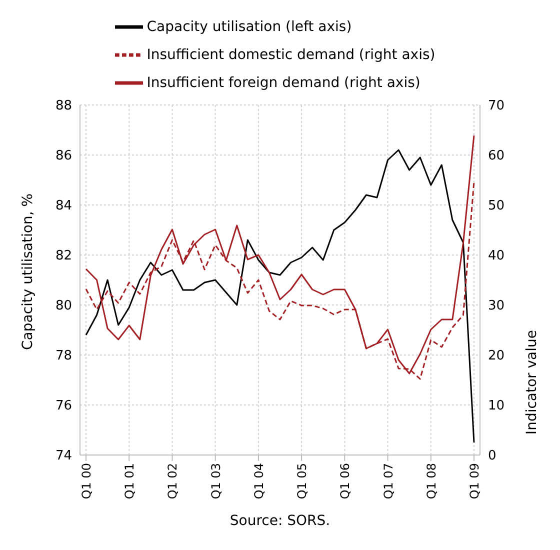 The width and height of the screenshot is (560, 550). Describe the element at coordinates (63, 356) in the screenshot. I see `y-tick-label: 78` at that location.